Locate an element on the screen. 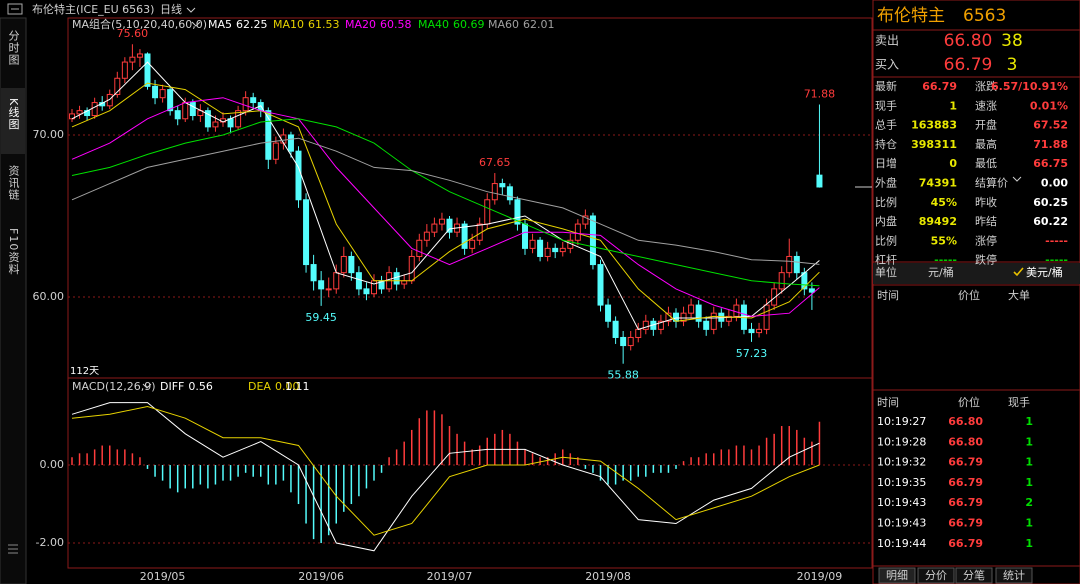 The height and width of the screenshot is (584, 1080). menu-icon is located at coordinates (15, 9).